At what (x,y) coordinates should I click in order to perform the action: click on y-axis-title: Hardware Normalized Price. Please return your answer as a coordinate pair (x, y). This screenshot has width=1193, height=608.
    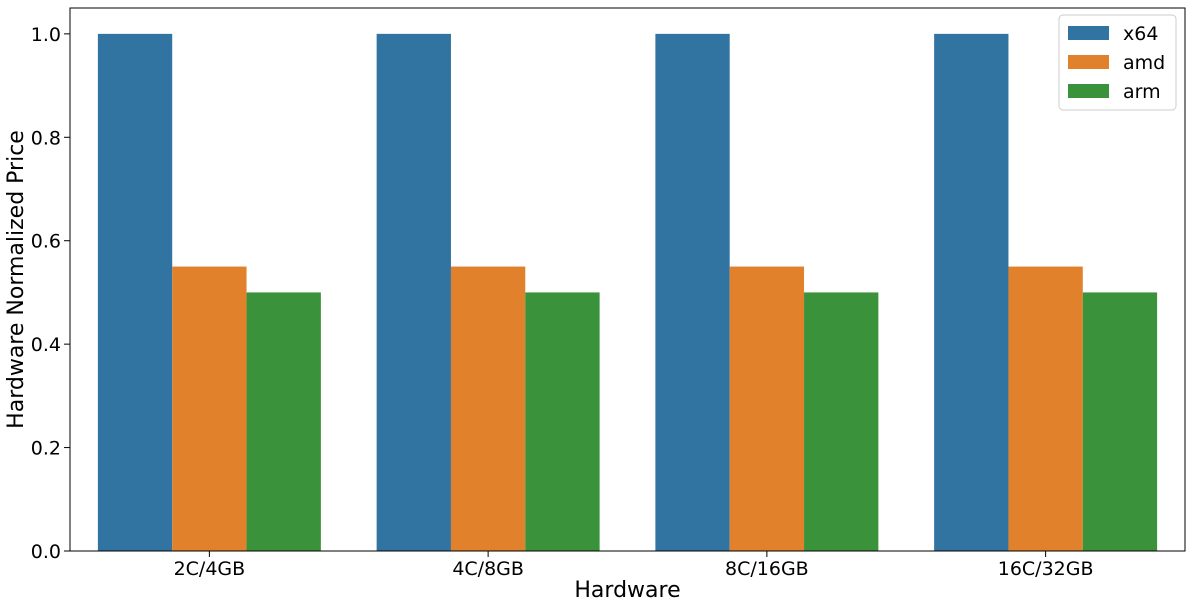
    Looking at the image, I should click on (16, 279).